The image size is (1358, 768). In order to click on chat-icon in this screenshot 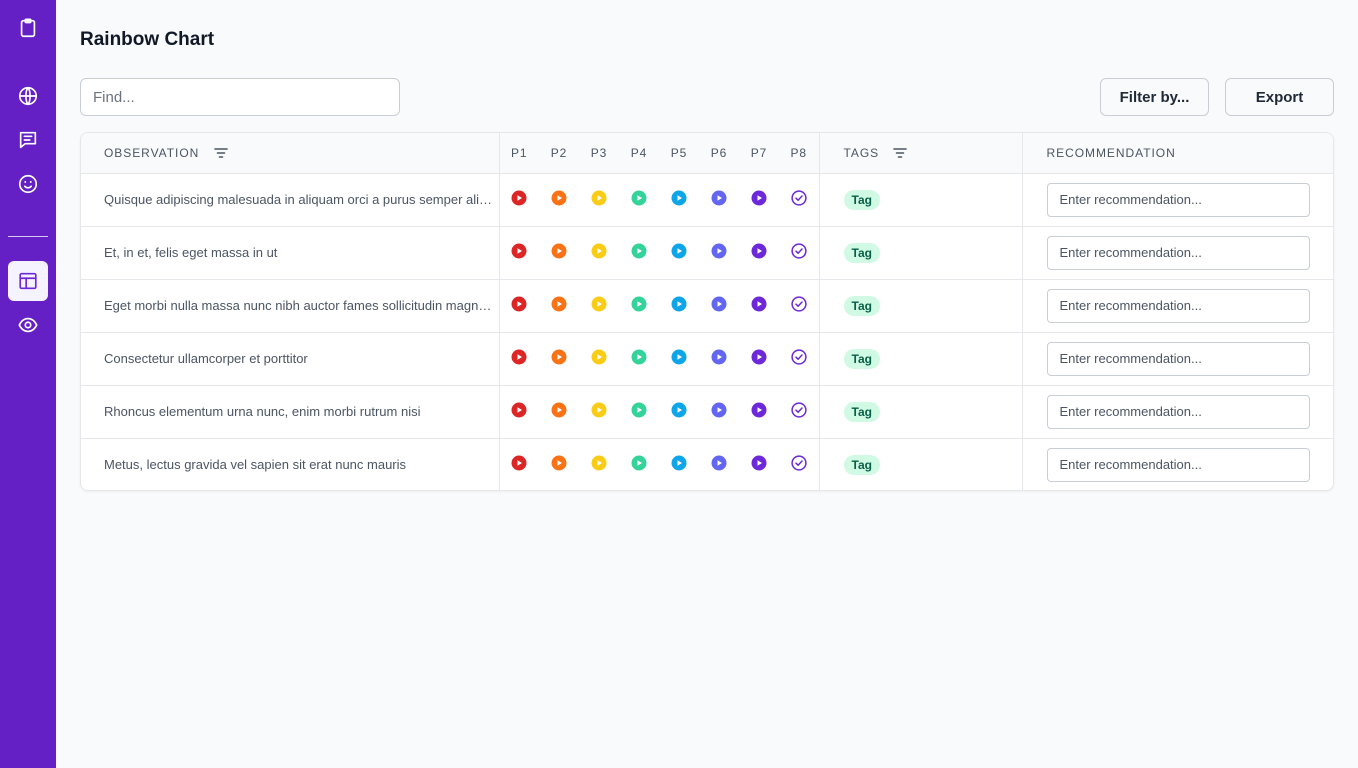, I will do `click(28, 140)`.